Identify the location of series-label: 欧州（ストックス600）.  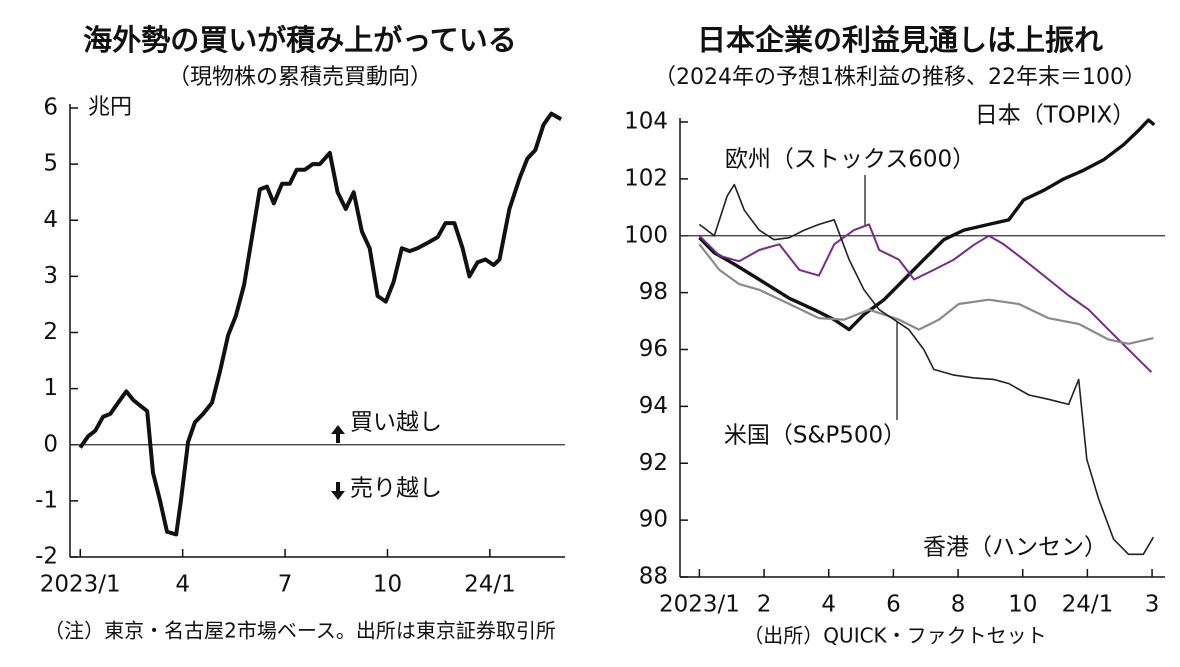
(850, 160).